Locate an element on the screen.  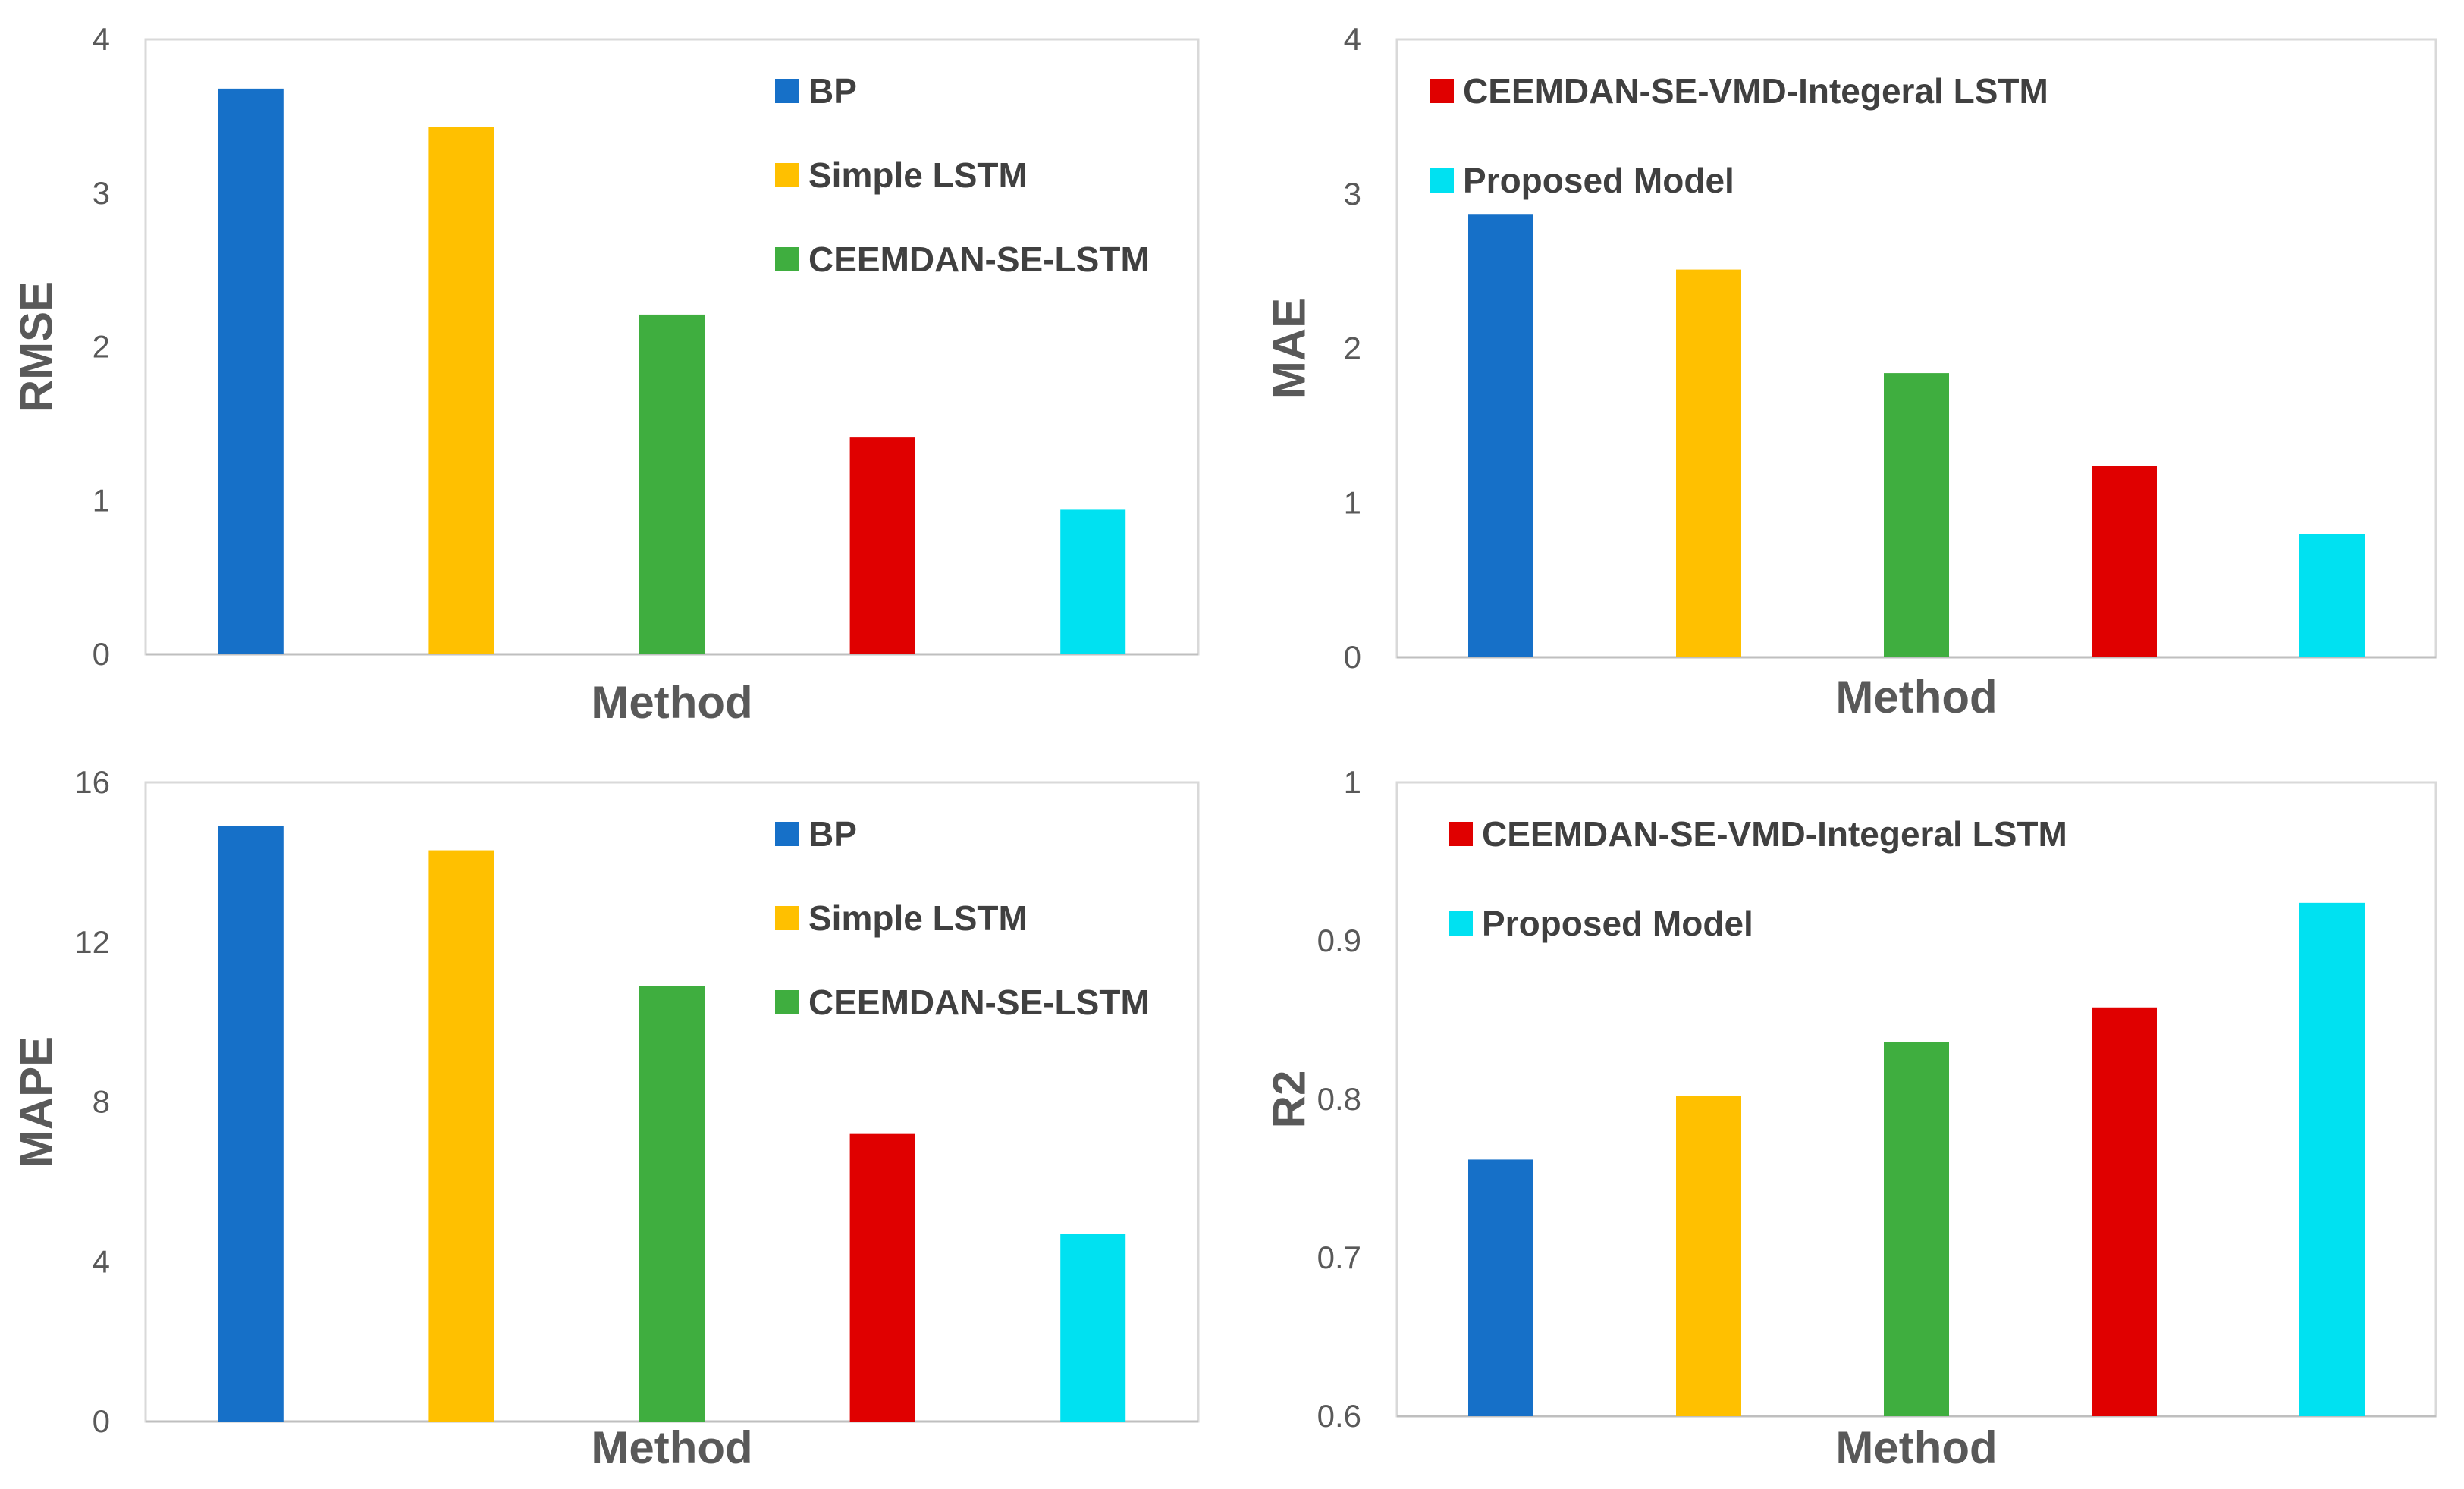
y-axis-title: MAPE is located at coordinates (36, 1102).